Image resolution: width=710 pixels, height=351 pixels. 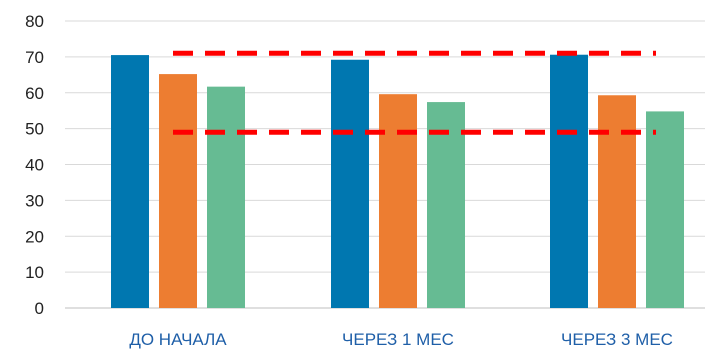 I want to click on y-tick-label: 40, so click(x=34, y=165).